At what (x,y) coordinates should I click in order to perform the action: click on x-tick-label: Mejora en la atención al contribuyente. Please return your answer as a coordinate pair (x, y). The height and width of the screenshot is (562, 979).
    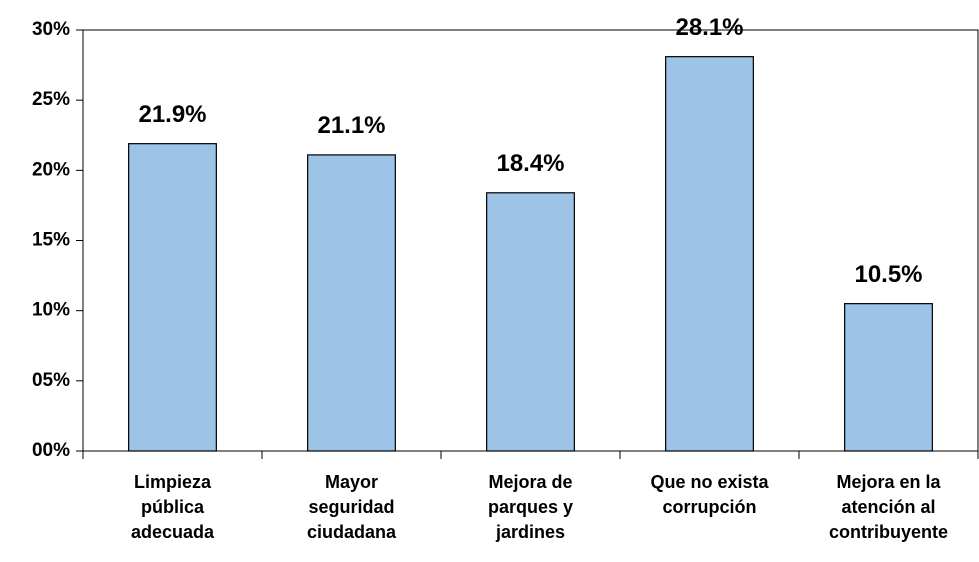
    Looking at the image, I should click on (888, 507).